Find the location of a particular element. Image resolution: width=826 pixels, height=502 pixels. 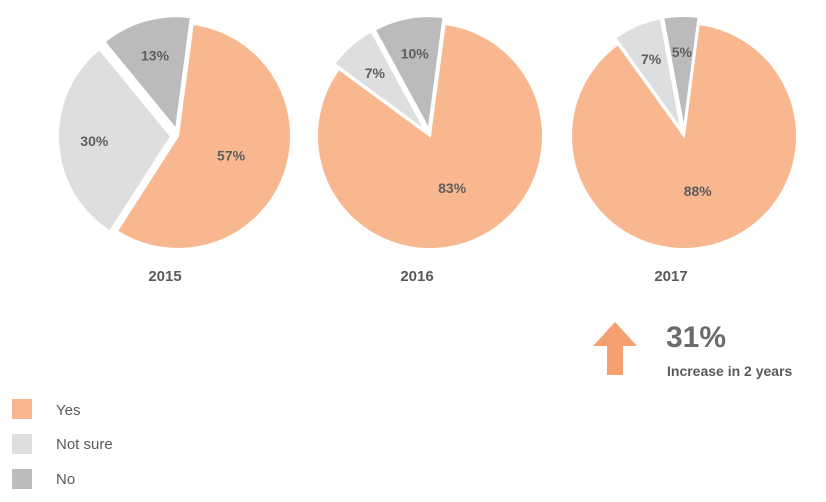

legend: Yes Not sure No is located at coordinates (62, 444).